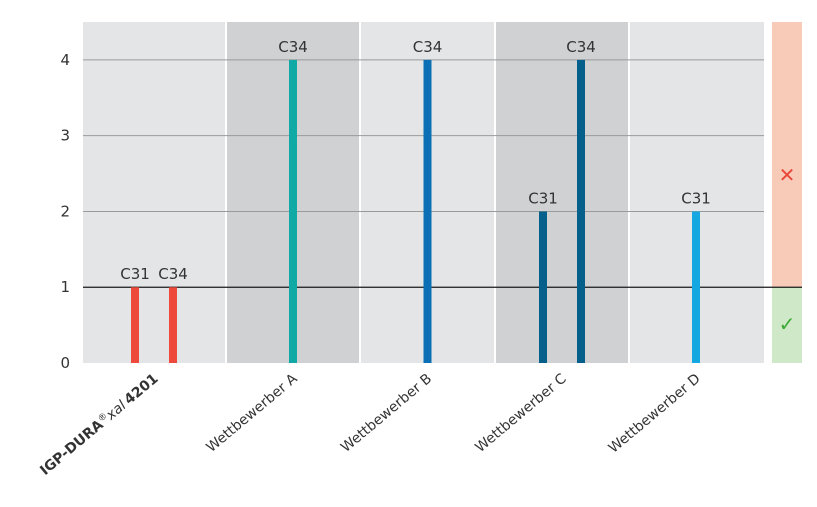  What do you see at coordinates (252, 413) in the screenshot?
I see `x-category-label: Wettbewerber A` at bounding box center [252, 413].